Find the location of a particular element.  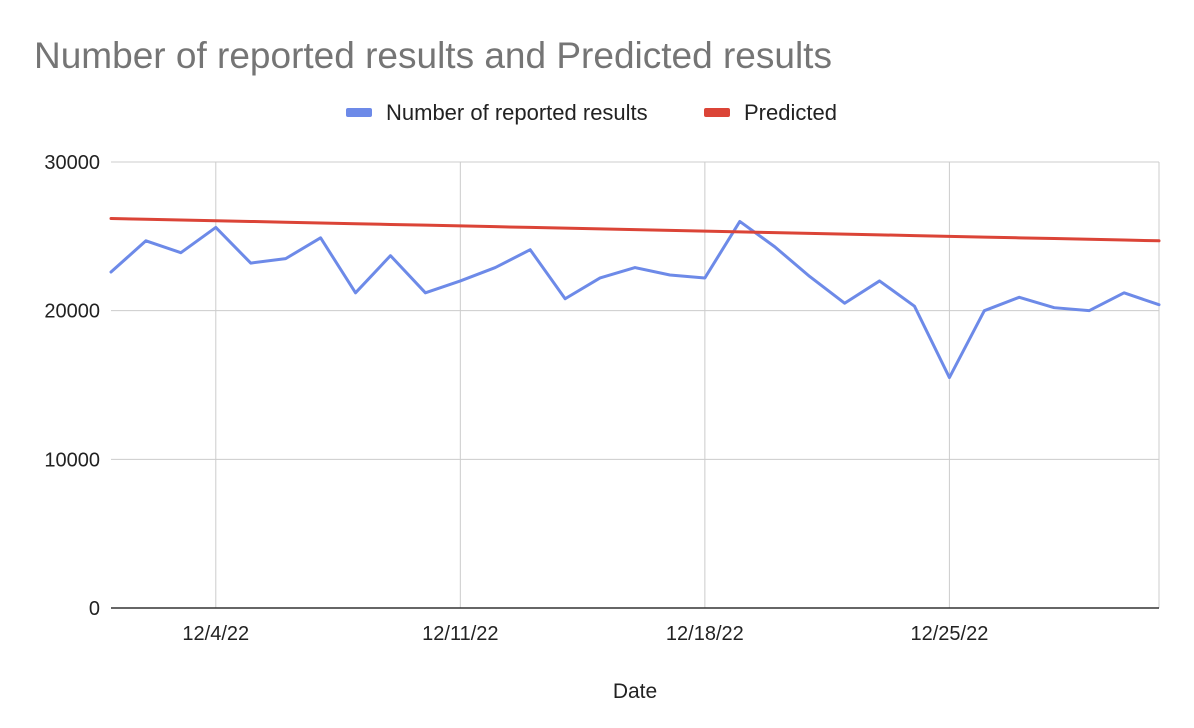

x-axis-ticks: 12/4/22 12/11/22 12/18/22 12/25/22 is located at coordinates (585, 634).